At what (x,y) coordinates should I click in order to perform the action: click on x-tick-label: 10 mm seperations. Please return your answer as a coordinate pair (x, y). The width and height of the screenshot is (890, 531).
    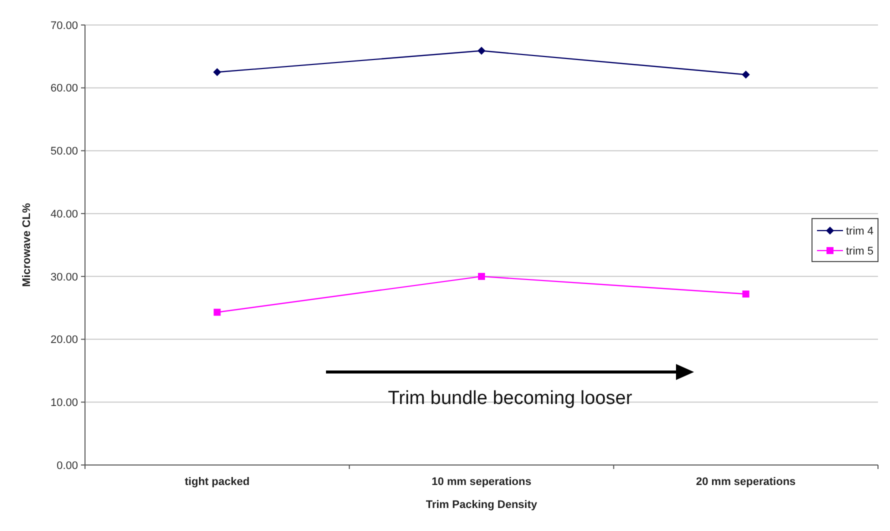
    Looking at the image, I should click on (482, 482).